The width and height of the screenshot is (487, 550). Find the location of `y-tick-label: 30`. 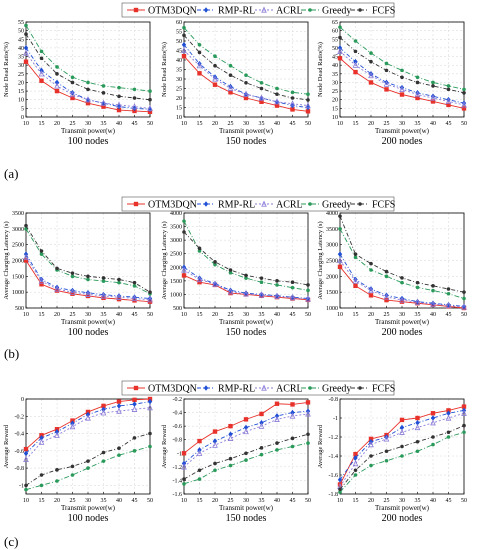

y-tick-label: 30 is located at coordinates (179, 80).